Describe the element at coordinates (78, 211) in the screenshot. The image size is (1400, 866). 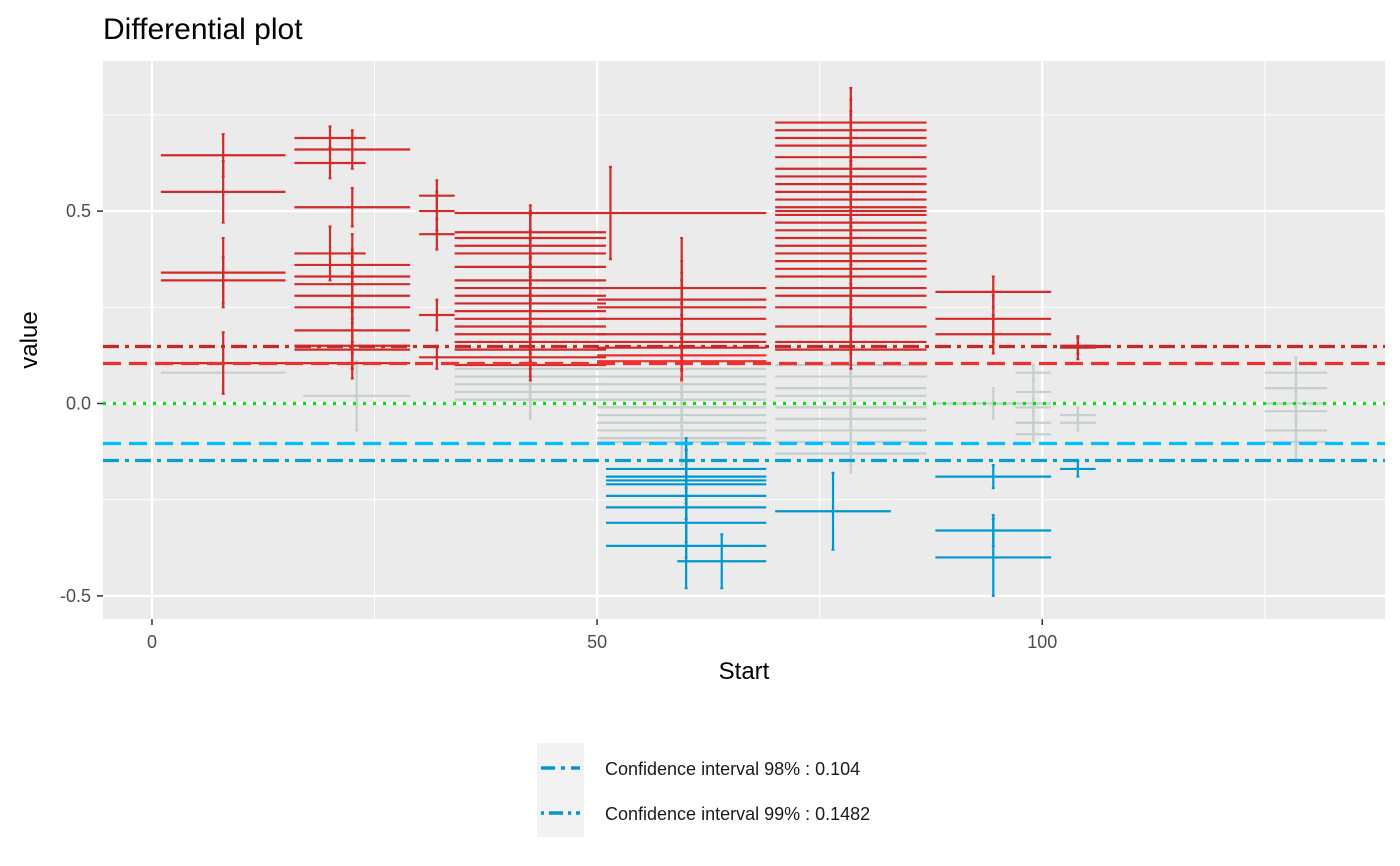
I see `y-tick-label: 0.5` at that location.